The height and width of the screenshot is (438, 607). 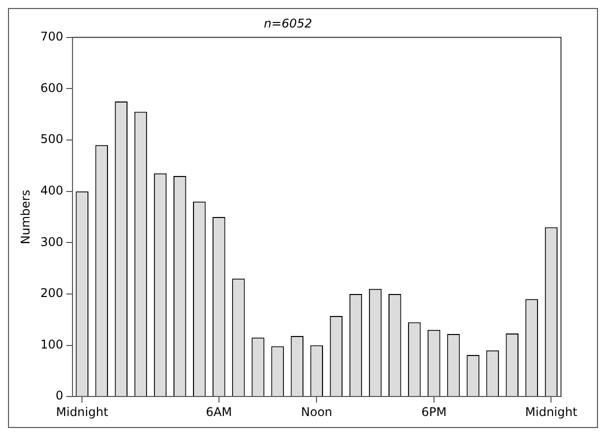 I want to click on y-tick-label: 300, so click(x=52, y=241).